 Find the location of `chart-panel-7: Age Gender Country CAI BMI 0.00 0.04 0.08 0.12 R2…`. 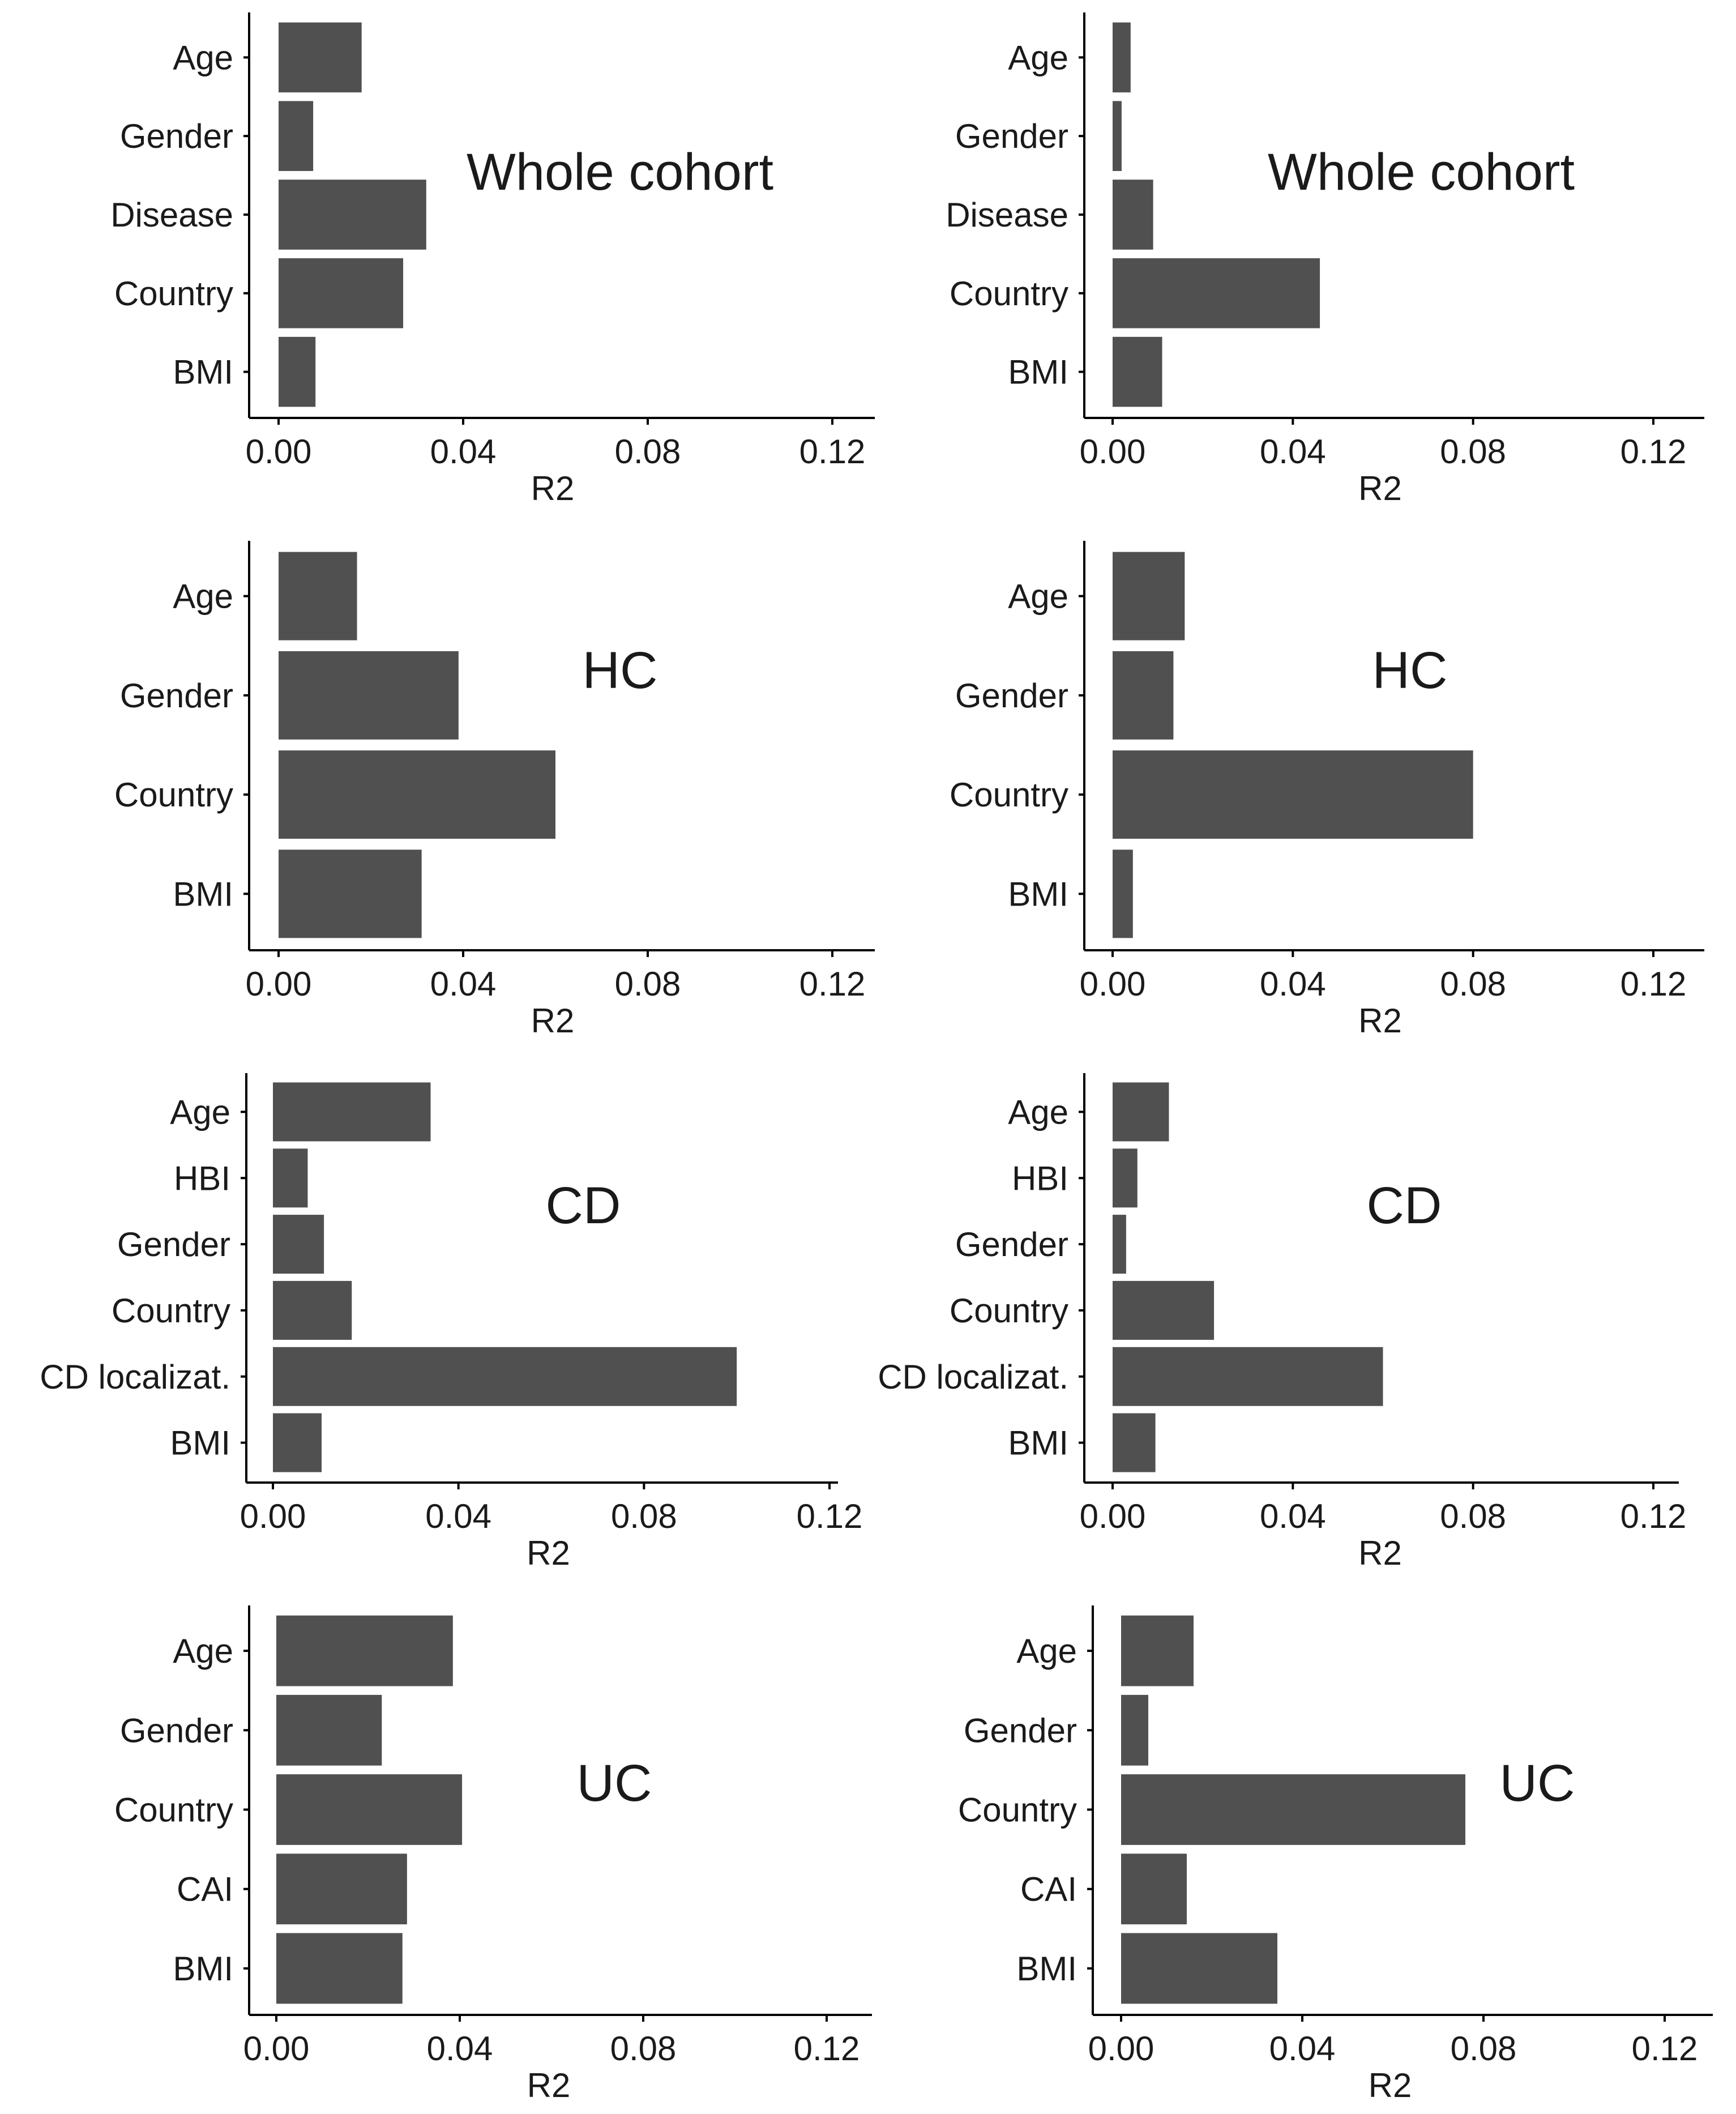

chart-panel-7: Age Gender Country CAI BMI 0.00 0.04 0.08 0.12 R2… is located at coordinates (493, 1854).